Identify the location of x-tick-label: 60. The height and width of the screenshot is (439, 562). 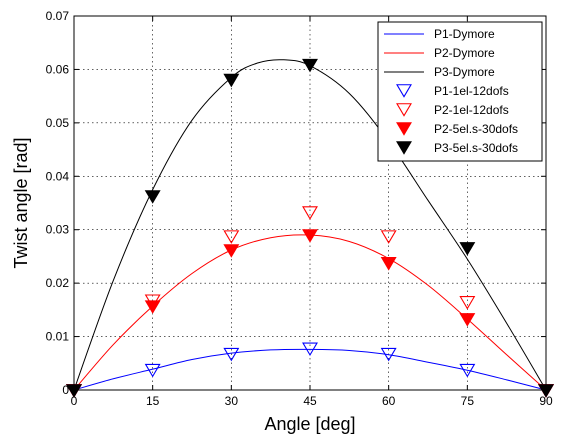
(389, 401).